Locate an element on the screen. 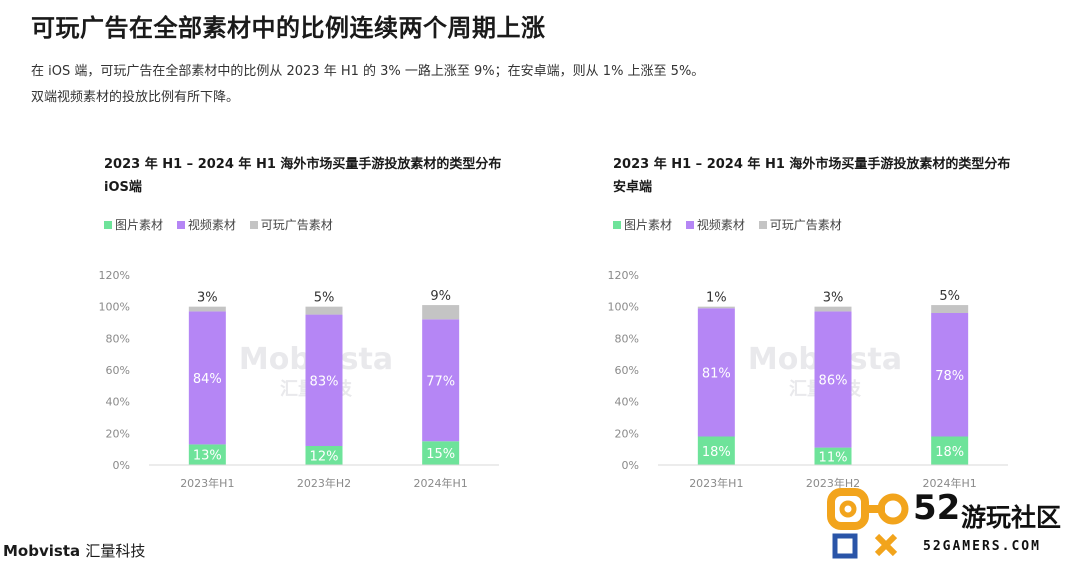 This screenshot has width=1080, height=568. data-label-video: 77% is located at coordinates (440, 381).